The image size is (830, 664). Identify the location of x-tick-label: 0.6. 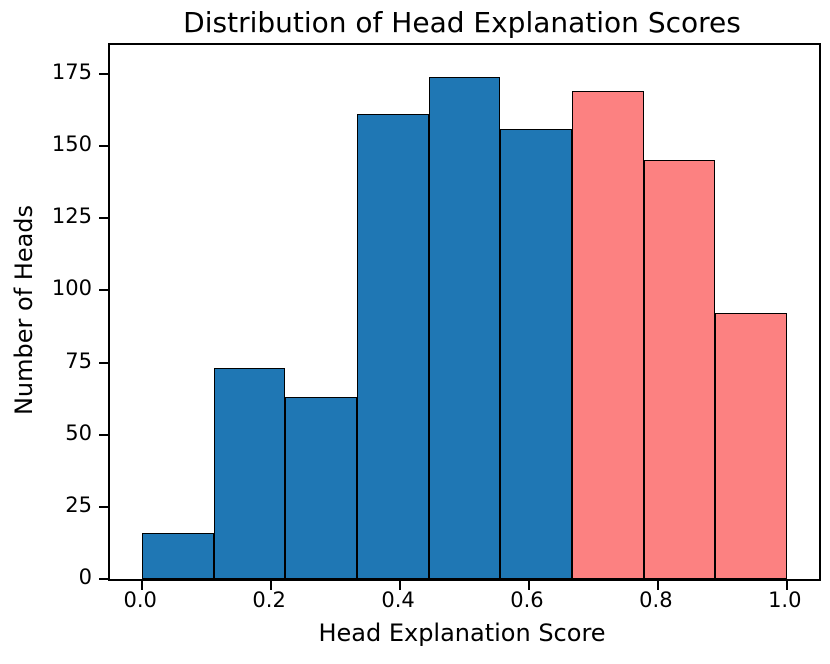
(527, 600).